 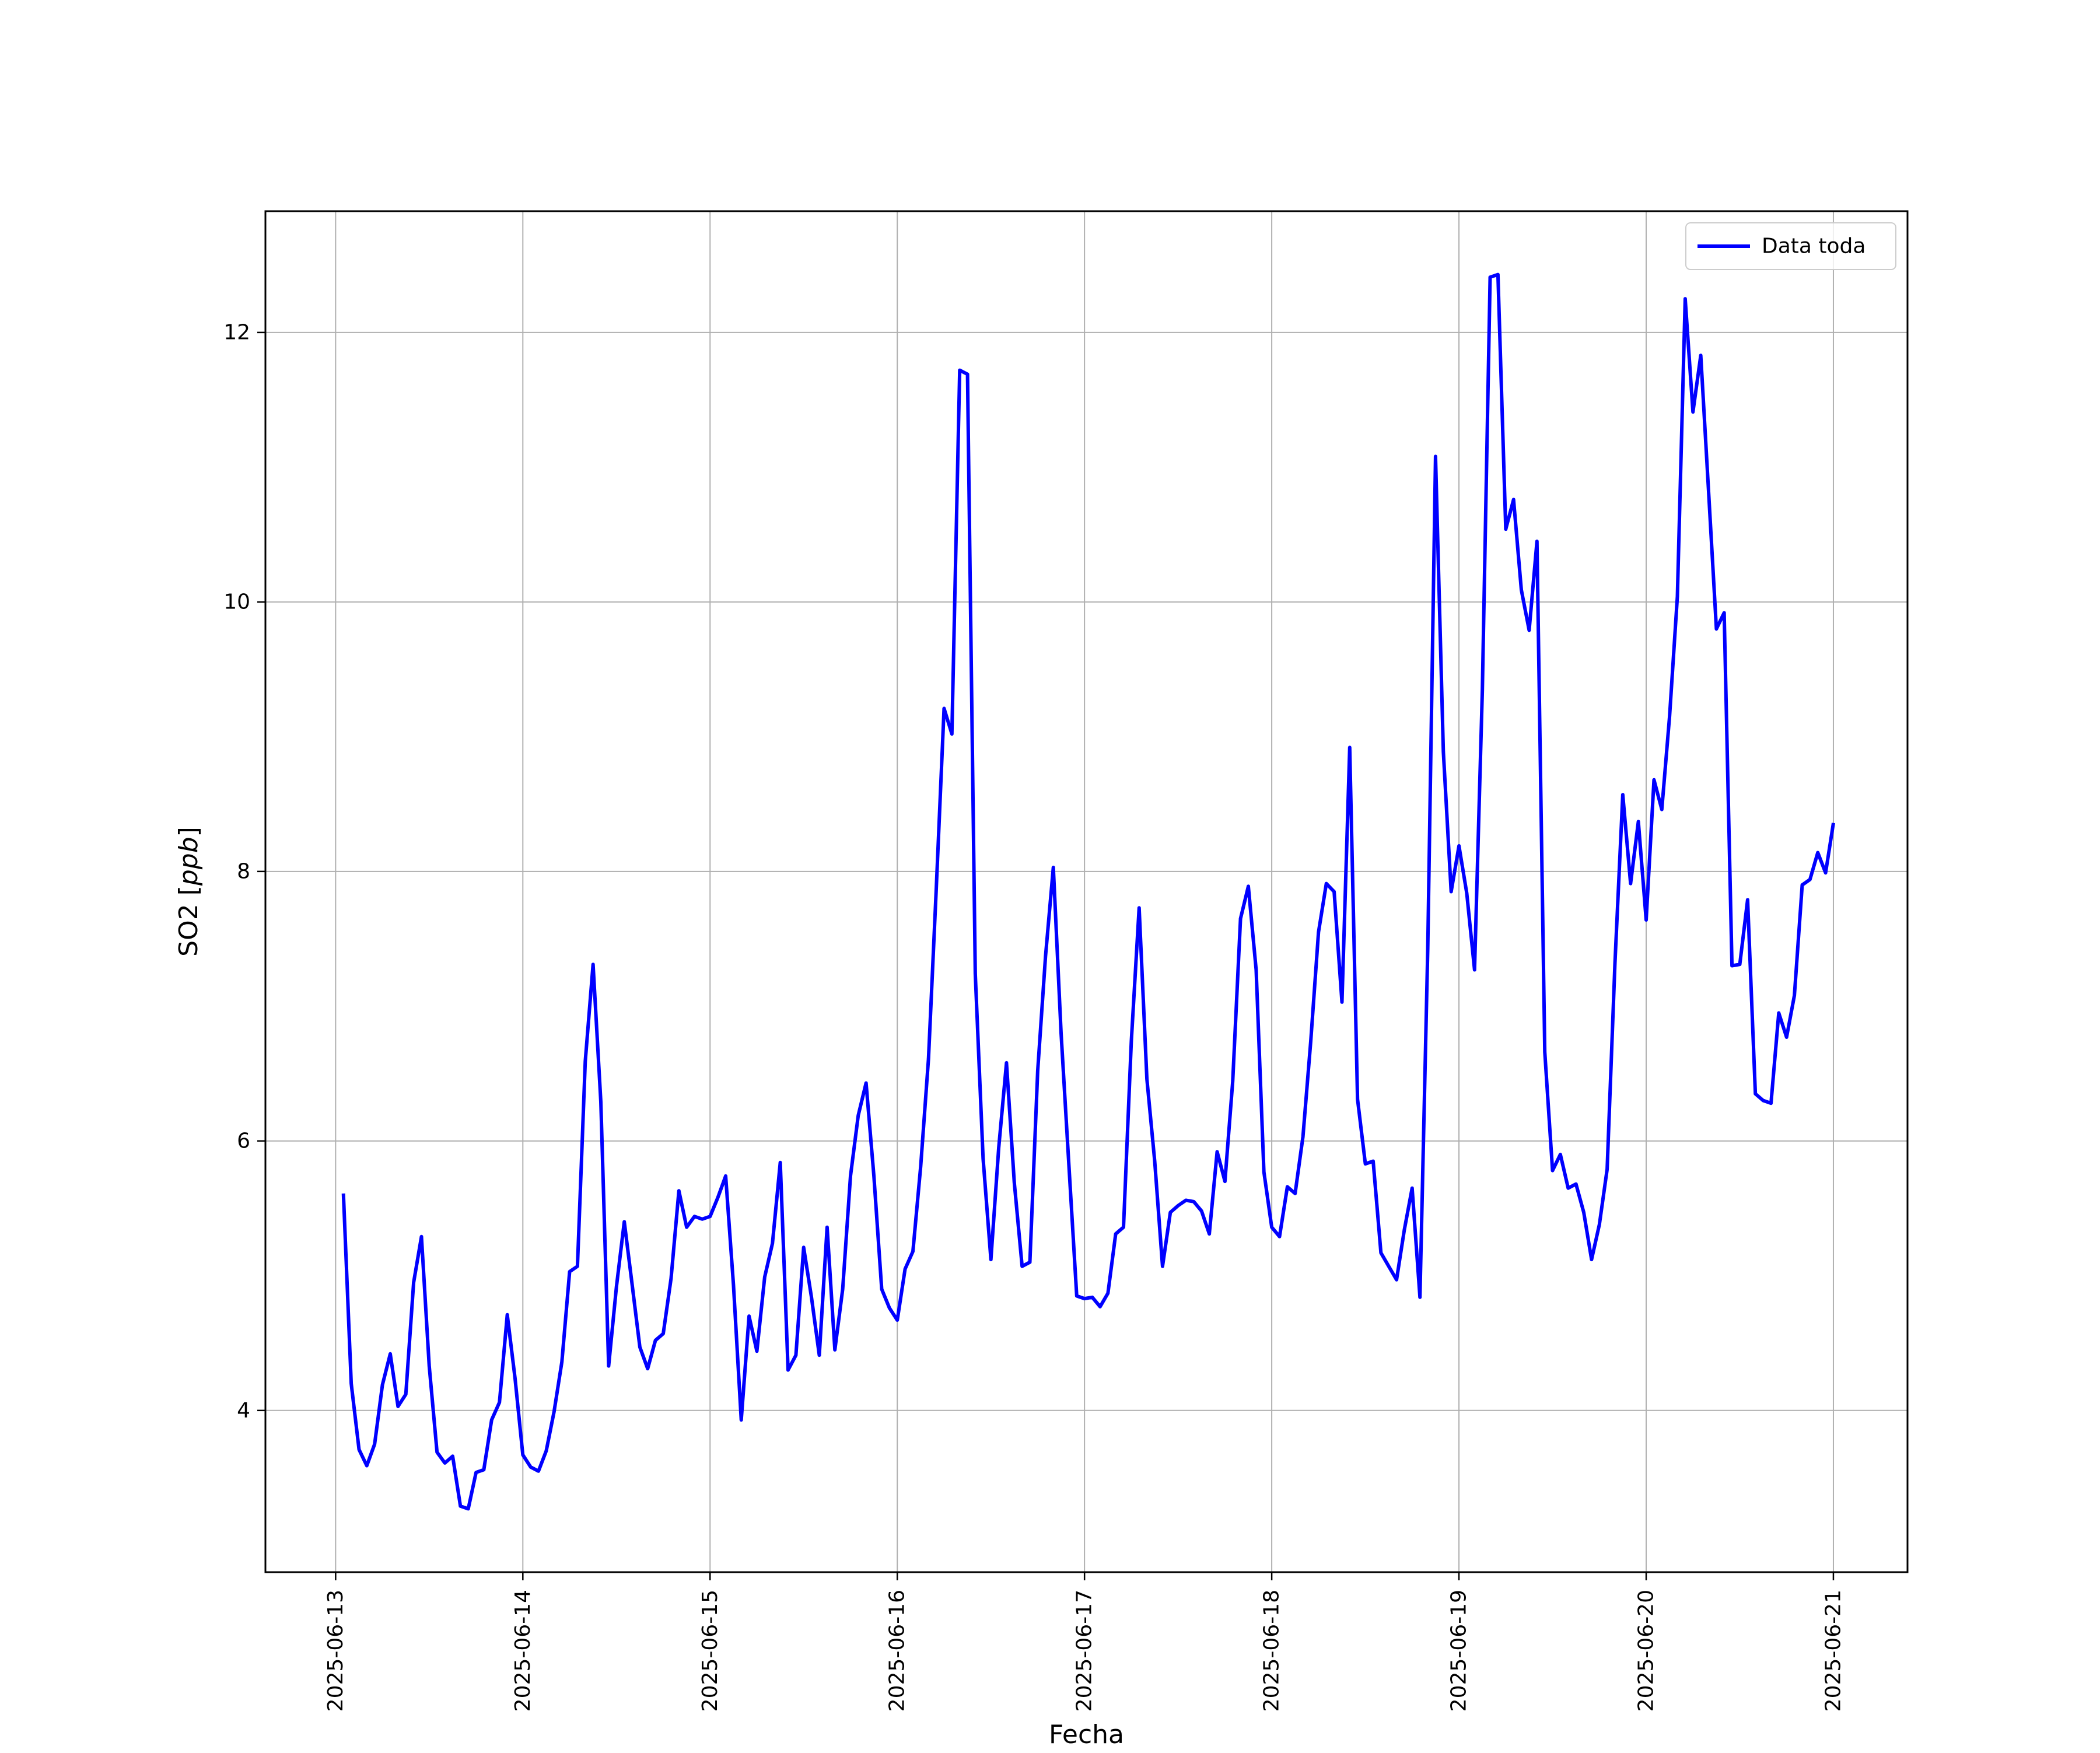 I want to click on y-axis: 4 6 8 10 12, so click(x=244, y=871).